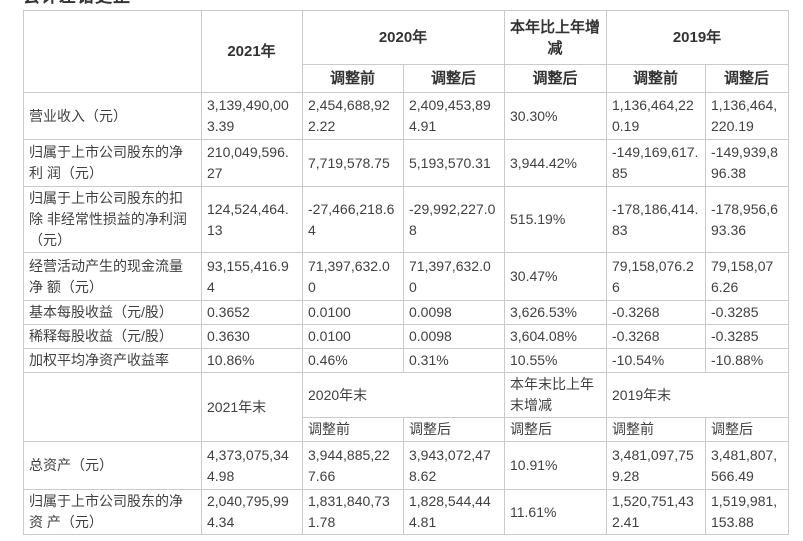 Image resolution: width=803 pixels, height=541 pixels. What do you see at coordinates (454, 78) in the screenshot?
I see `subheader-2020-post: 调整后` at bounding box center [454, 78].